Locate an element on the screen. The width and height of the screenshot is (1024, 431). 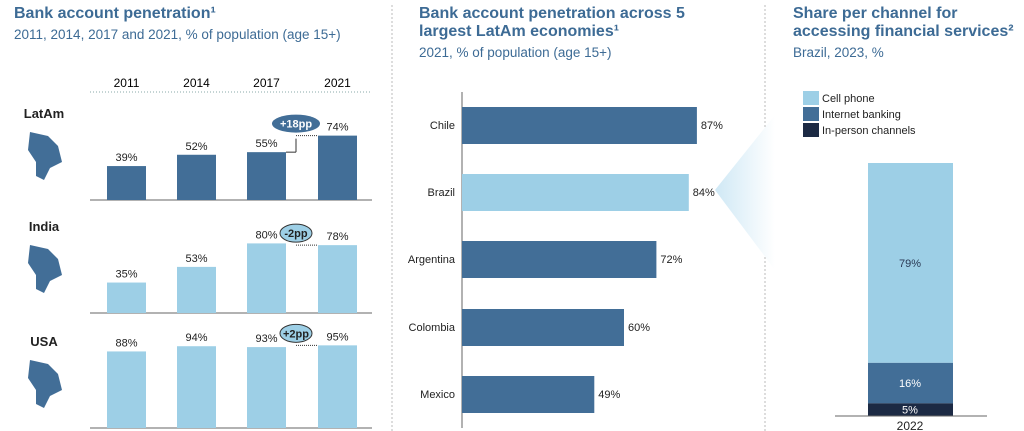
category-label: Mexico is located at coordinates (437, 395).